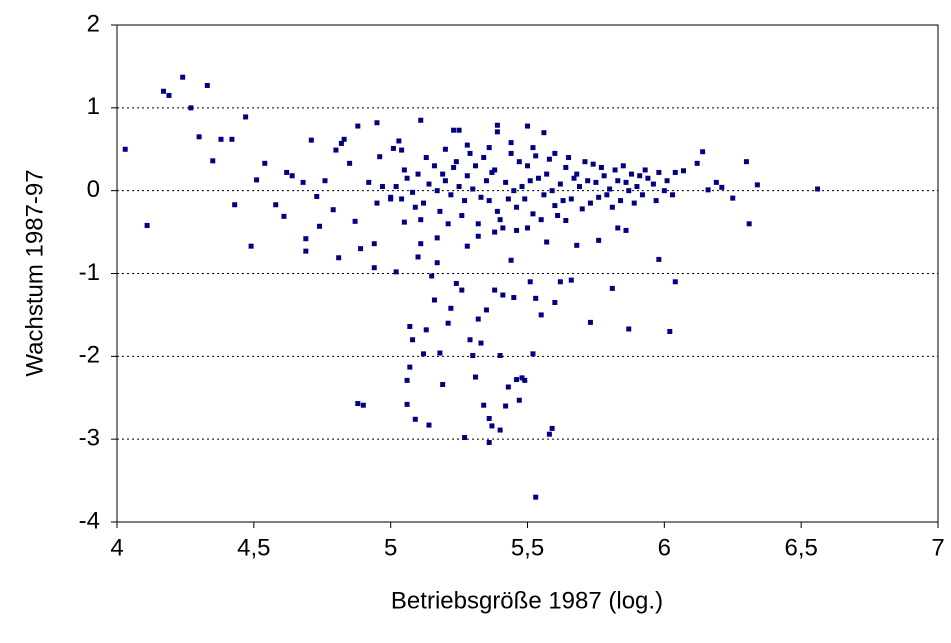  What do you see at coordinates (527, 547) in the screenshot?
I see `x-tick-label: 5,5` at bounding box center [527, 547].